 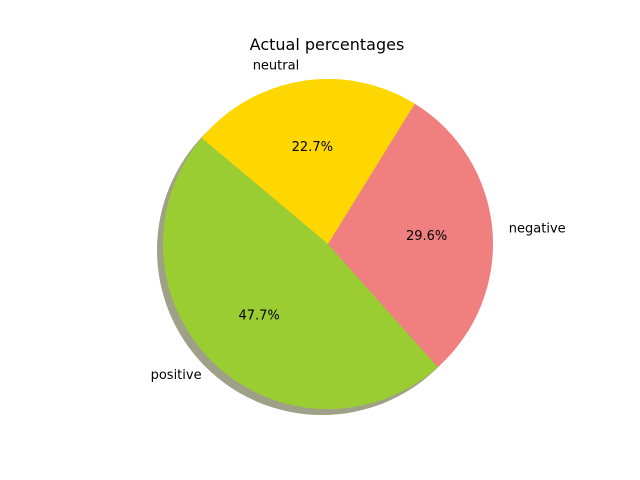 What do you see at coordinates (276, 65) in the screenshot?
I see `slice-label-neutral: neutral` at bounding box center [276, 65].